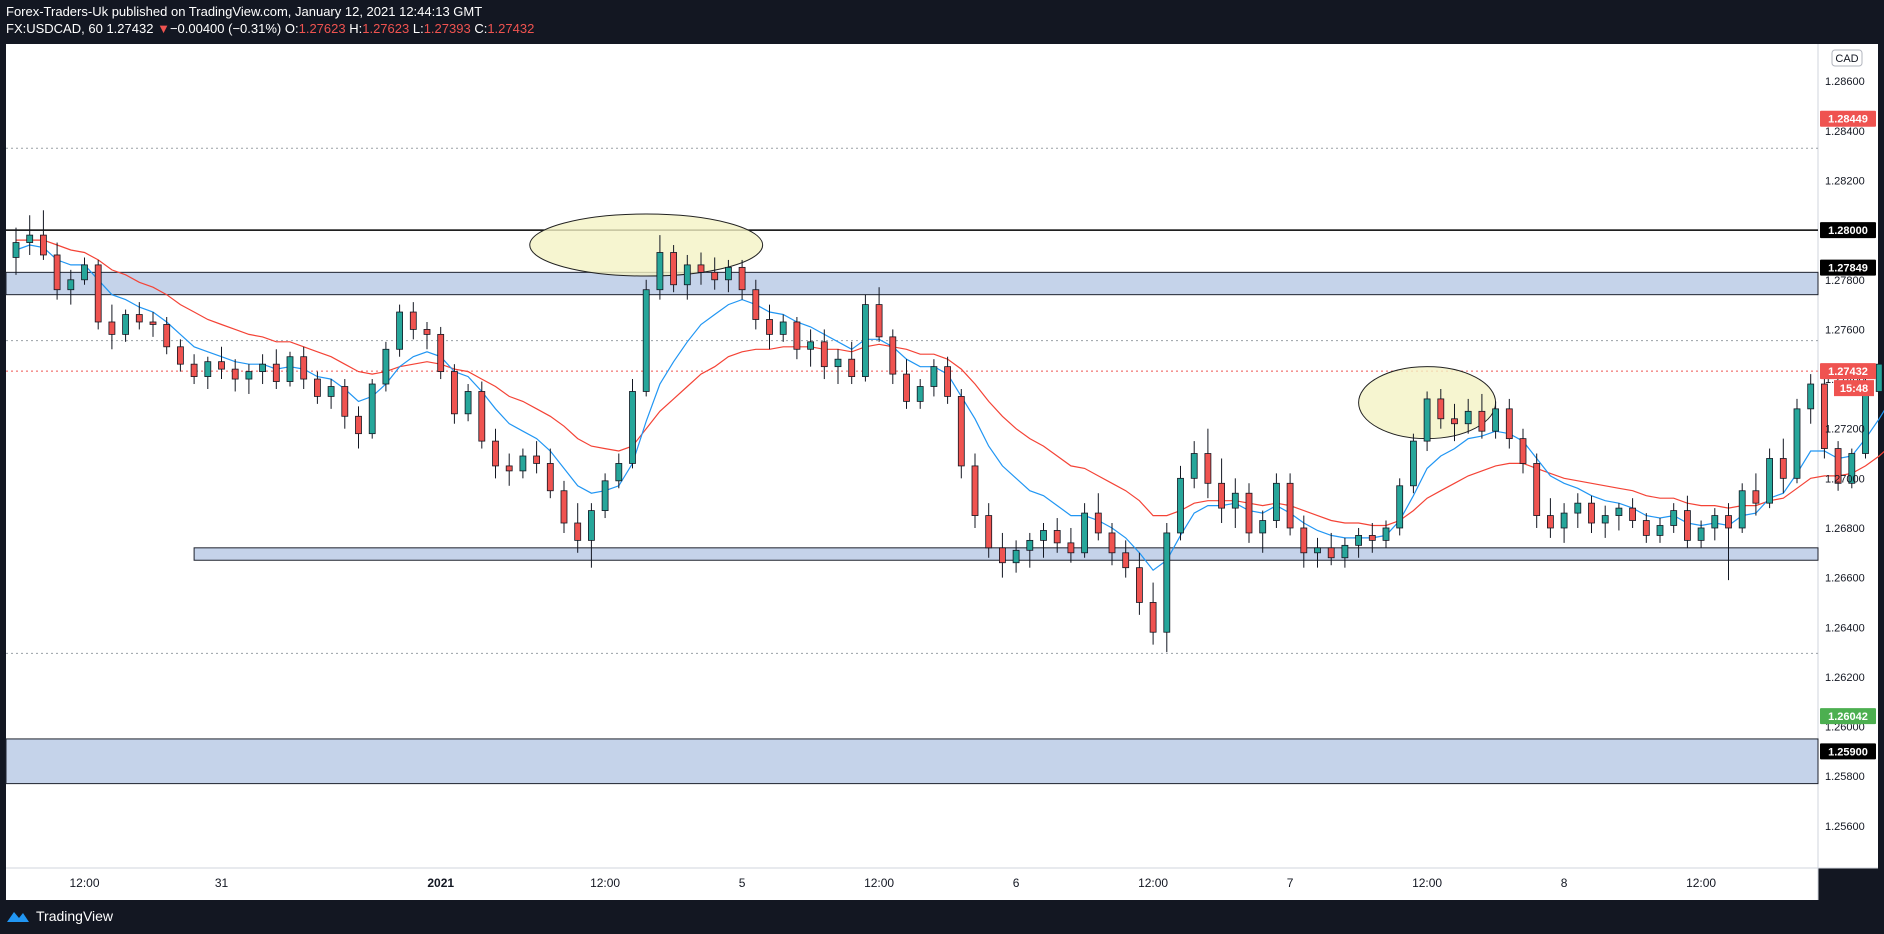 The width and height of the screenshot is (1884, 934). What do you see at coordinates (1848, 120) in the screenshot?
I see `price-label-text: 1.28449` at bounding box center [1848, 120].